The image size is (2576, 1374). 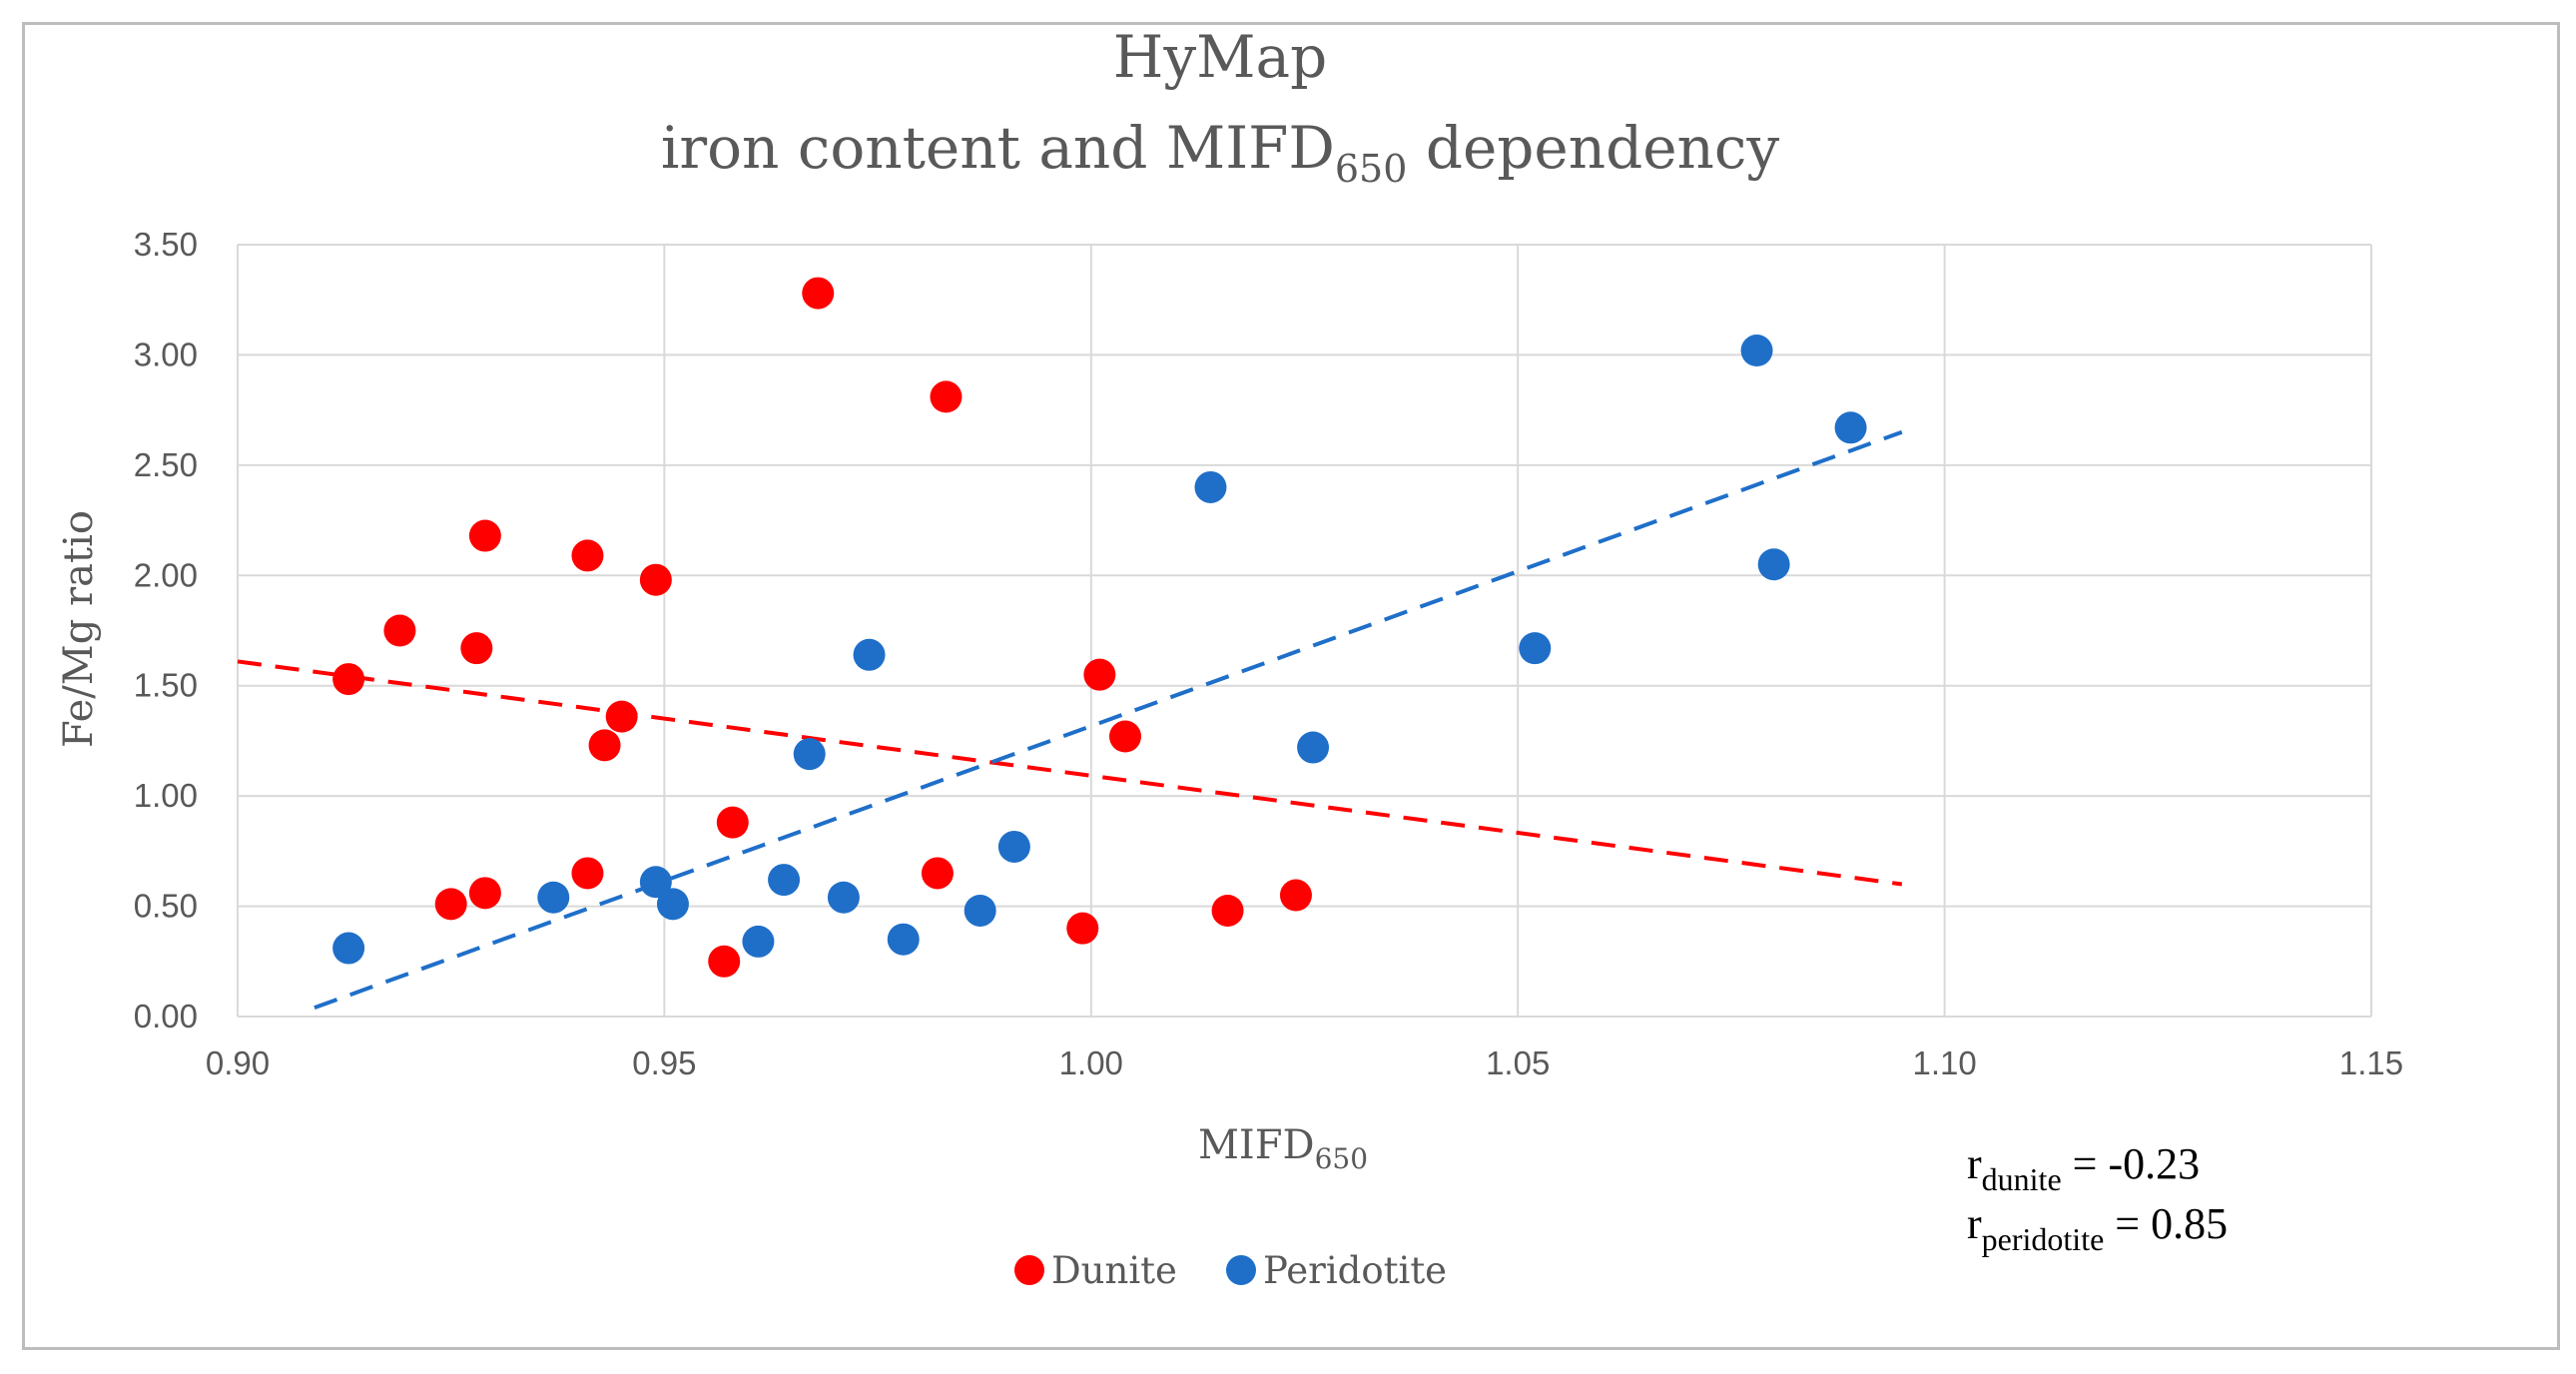 I want to click on y-tick-label: 1.00, so click(x=166, y=795).